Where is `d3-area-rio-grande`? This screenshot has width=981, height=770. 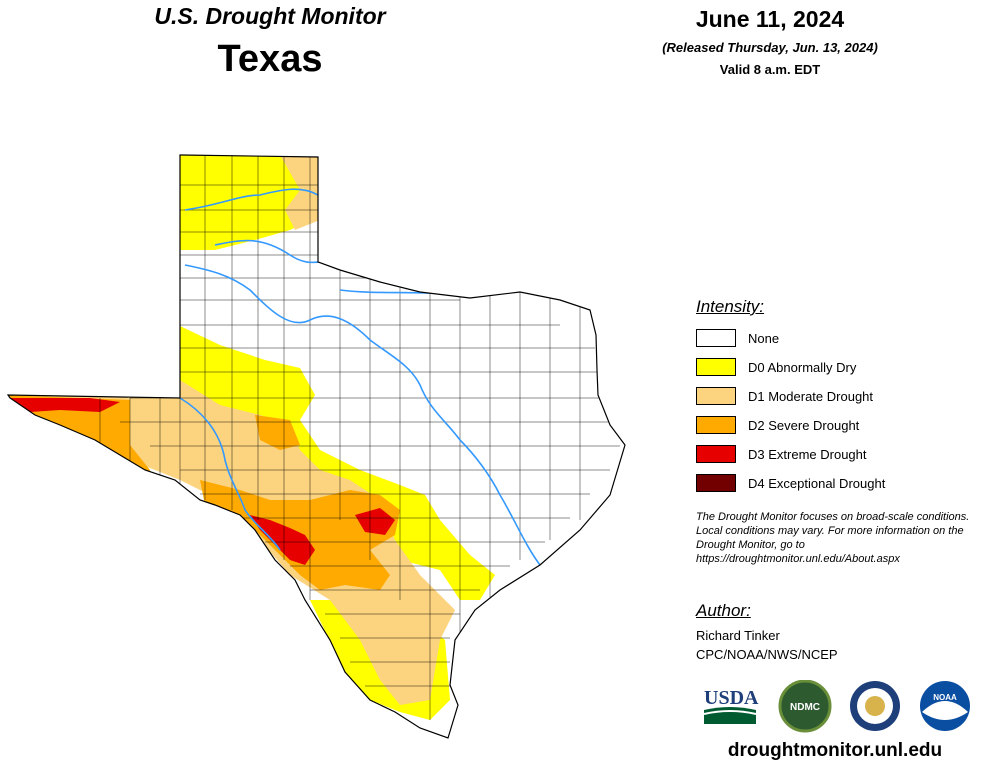 d3-area-rio-grande is located at coordinates (282, 540).